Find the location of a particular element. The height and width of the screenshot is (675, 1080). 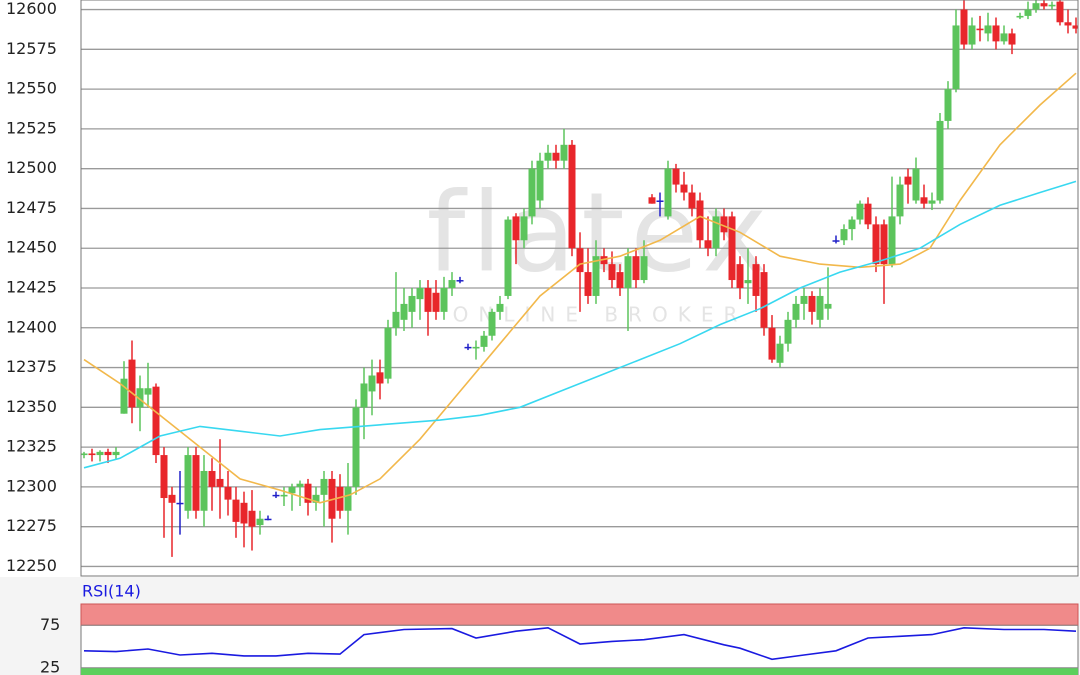

y-tick-label: 12425 is located at coordinates (31, 287).